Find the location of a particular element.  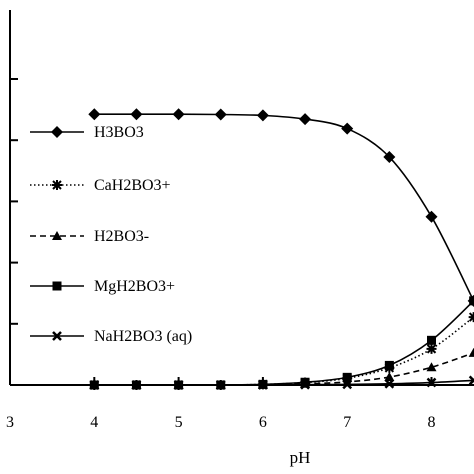

x-tick-label-1: 4 is located at coordinates (94, 422).